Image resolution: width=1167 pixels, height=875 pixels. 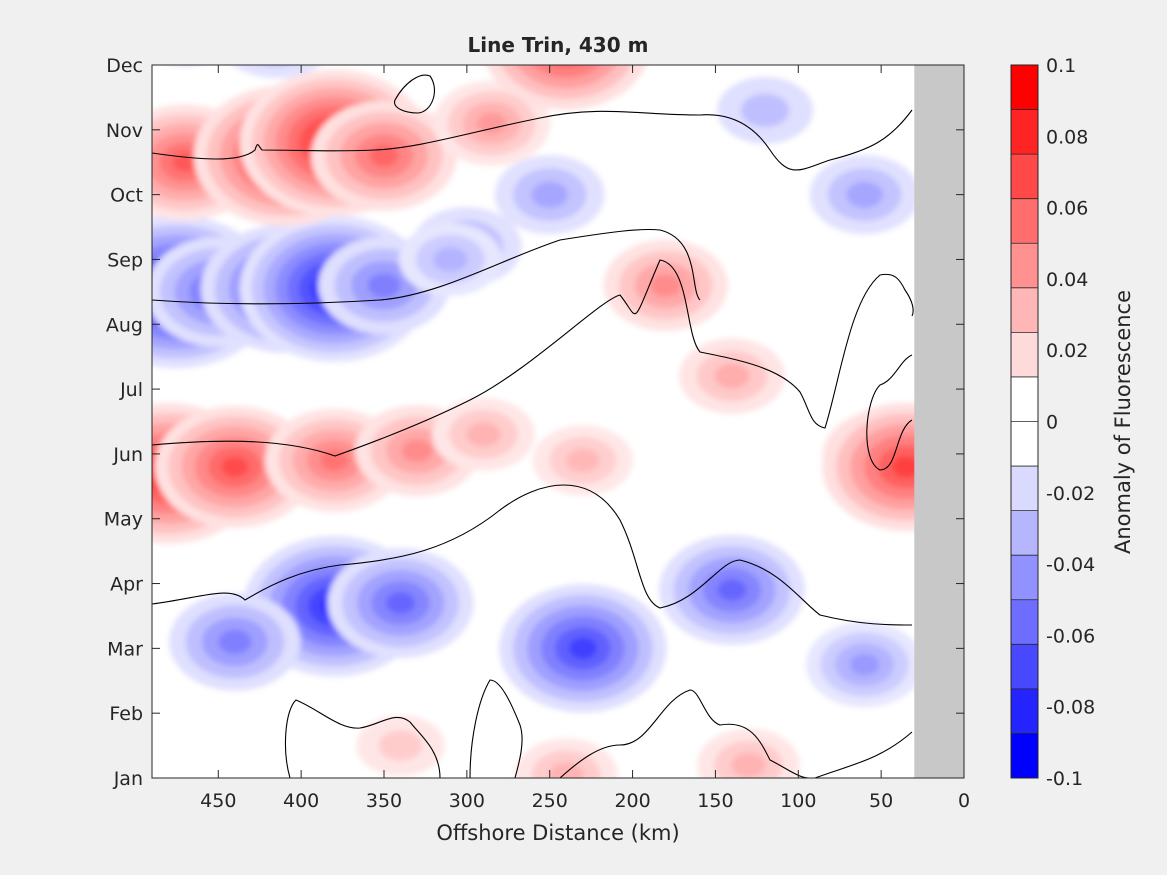 I want to click on colorbar-tick-label: 0, so click(x=1052, y=423).